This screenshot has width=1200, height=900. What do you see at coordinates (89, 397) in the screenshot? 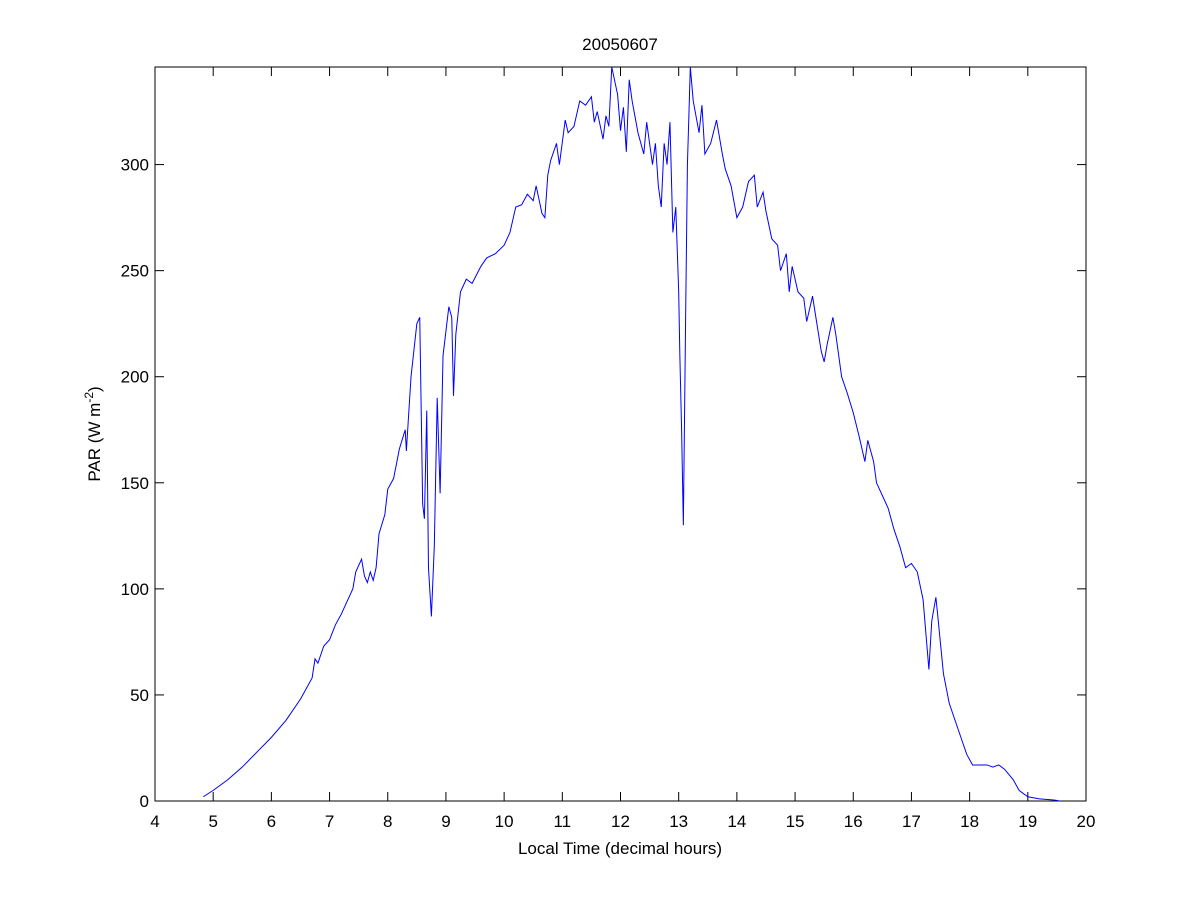
I see `y-axis-label-exponent: -2` at bounding box center [89, 397].